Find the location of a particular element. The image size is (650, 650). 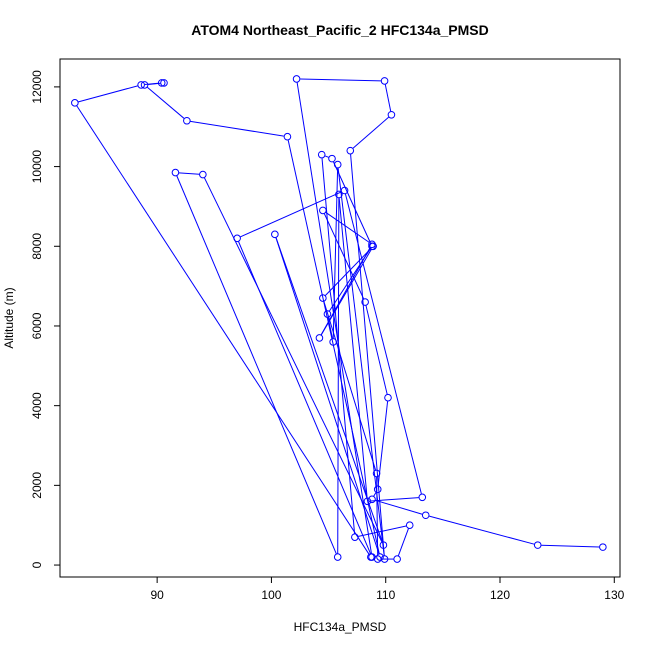

x-tick-label: 120 is located at coordinates (500, 595).